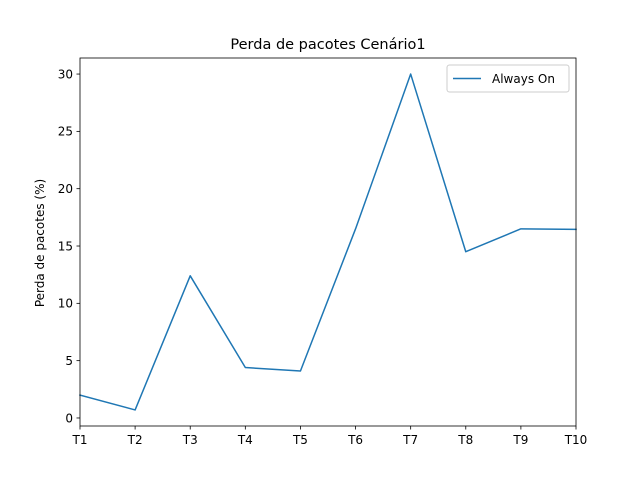 The height and width of the screenshot is (480, 640). Describe the element at coordinates (465, 440) in the screenshot. I see `x-tick-label: T8` at that location.